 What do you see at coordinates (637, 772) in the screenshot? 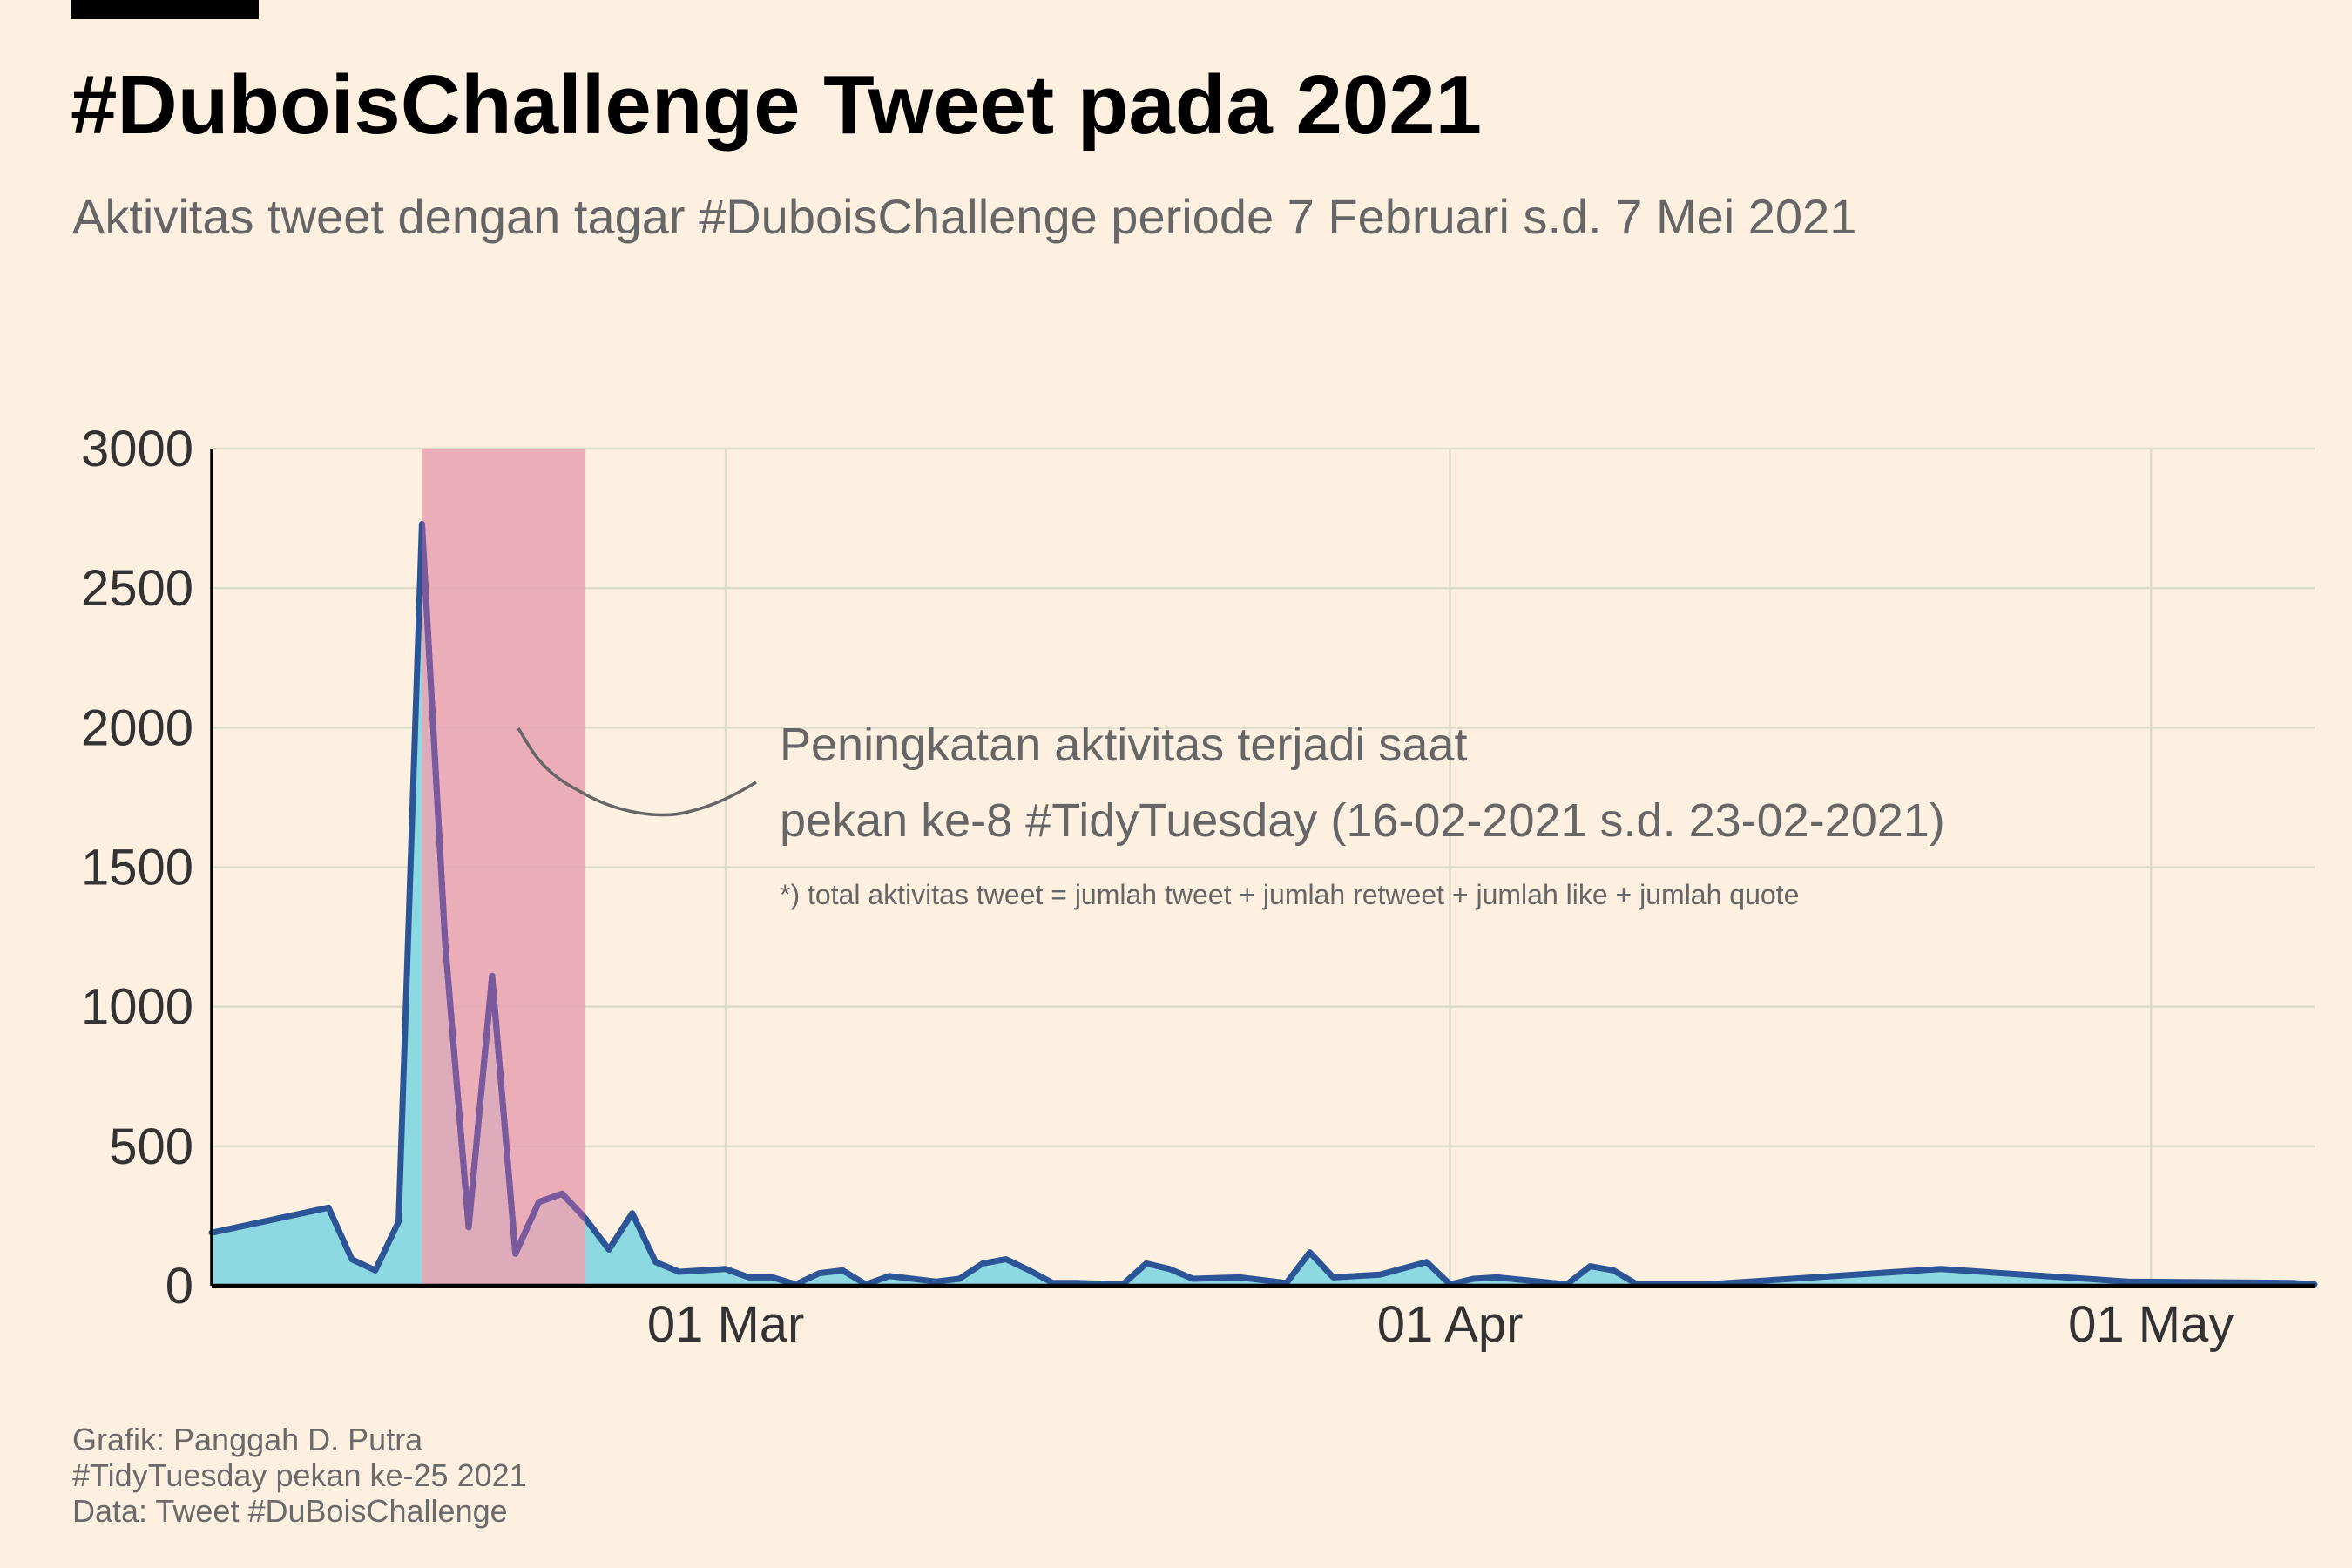
I see `annotation-arrow` at bounding box center [637, 772].